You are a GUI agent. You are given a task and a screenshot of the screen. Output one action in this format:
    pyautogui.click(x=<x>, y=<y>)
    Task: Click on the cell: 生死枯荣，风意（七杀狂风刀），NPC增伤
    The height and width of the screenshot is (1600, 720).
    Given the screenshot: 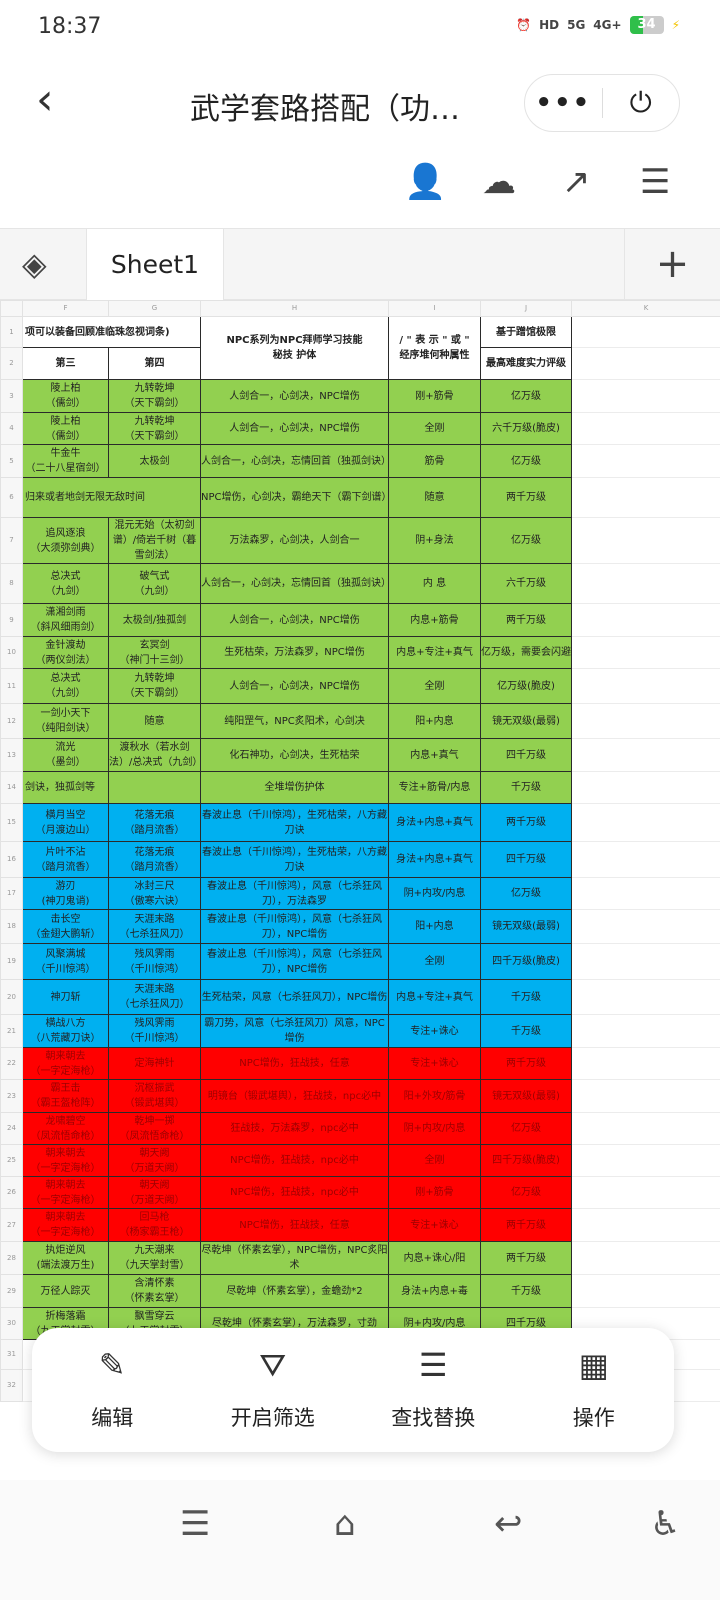 What is the action you would take?
    pyautogui.click(x=294, y=997)
    